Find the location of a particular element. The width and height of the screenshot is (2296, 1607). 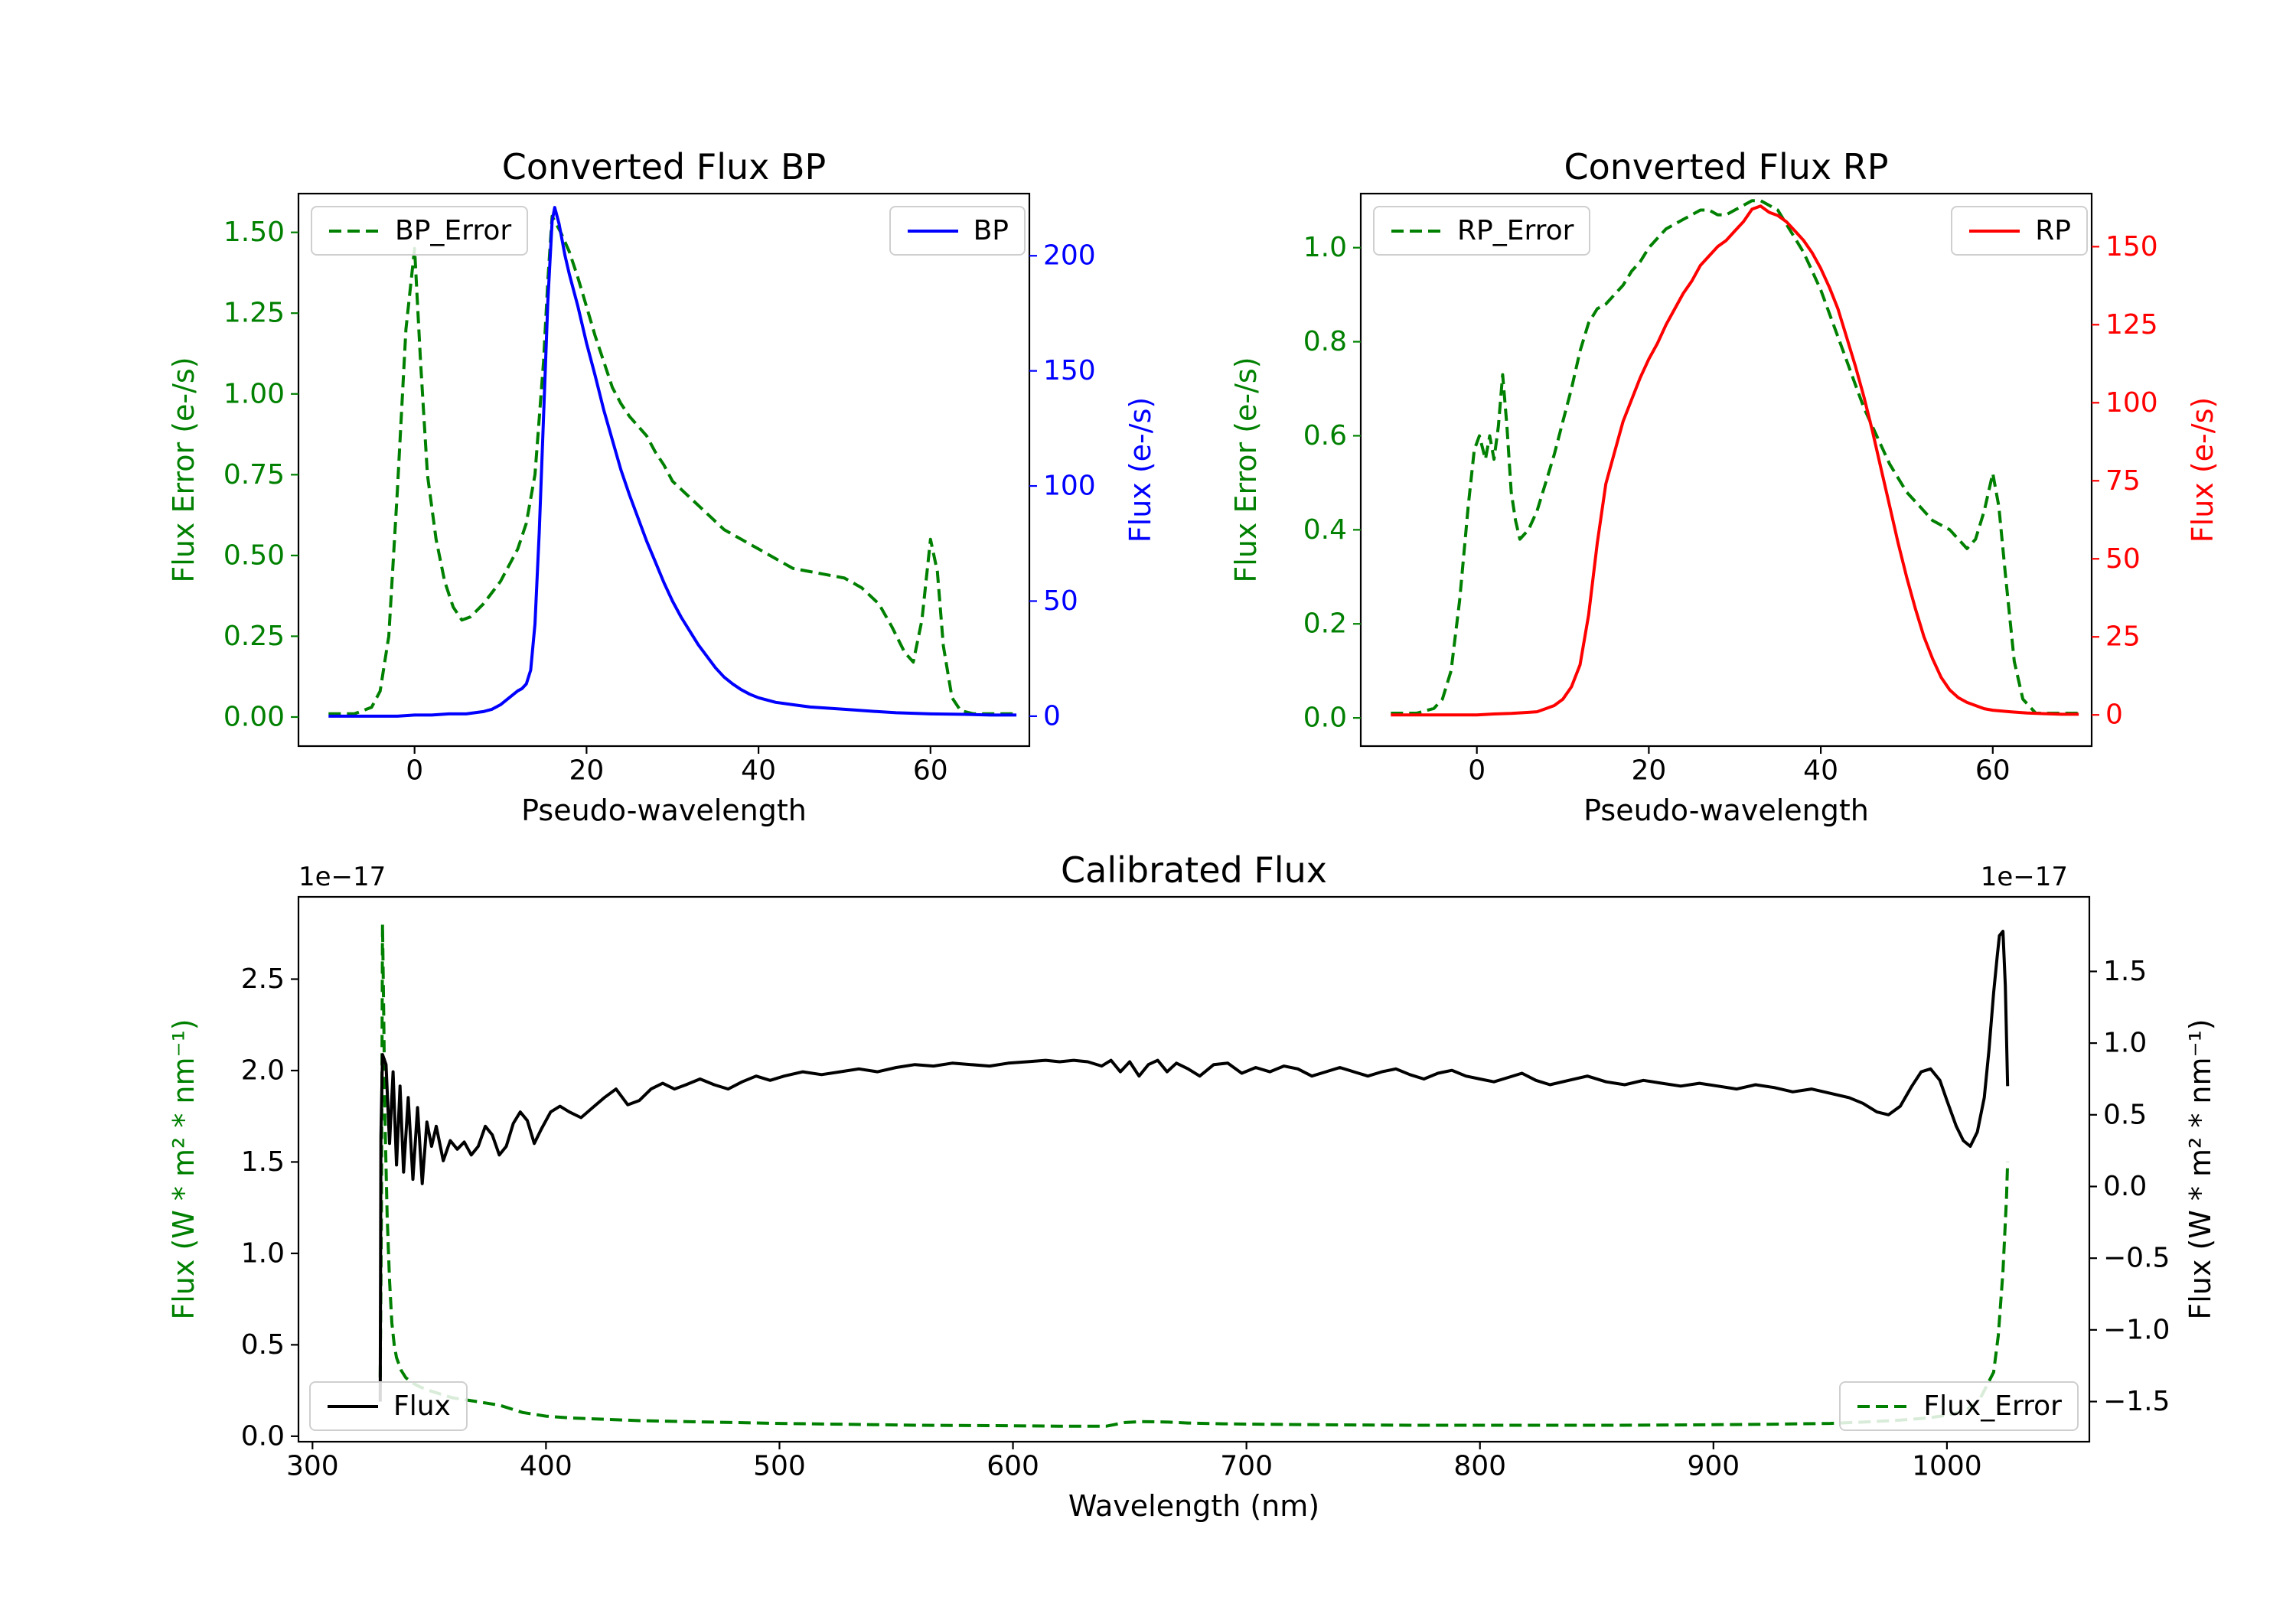

legend-rp: RP is located at coordinates (2019, 231).